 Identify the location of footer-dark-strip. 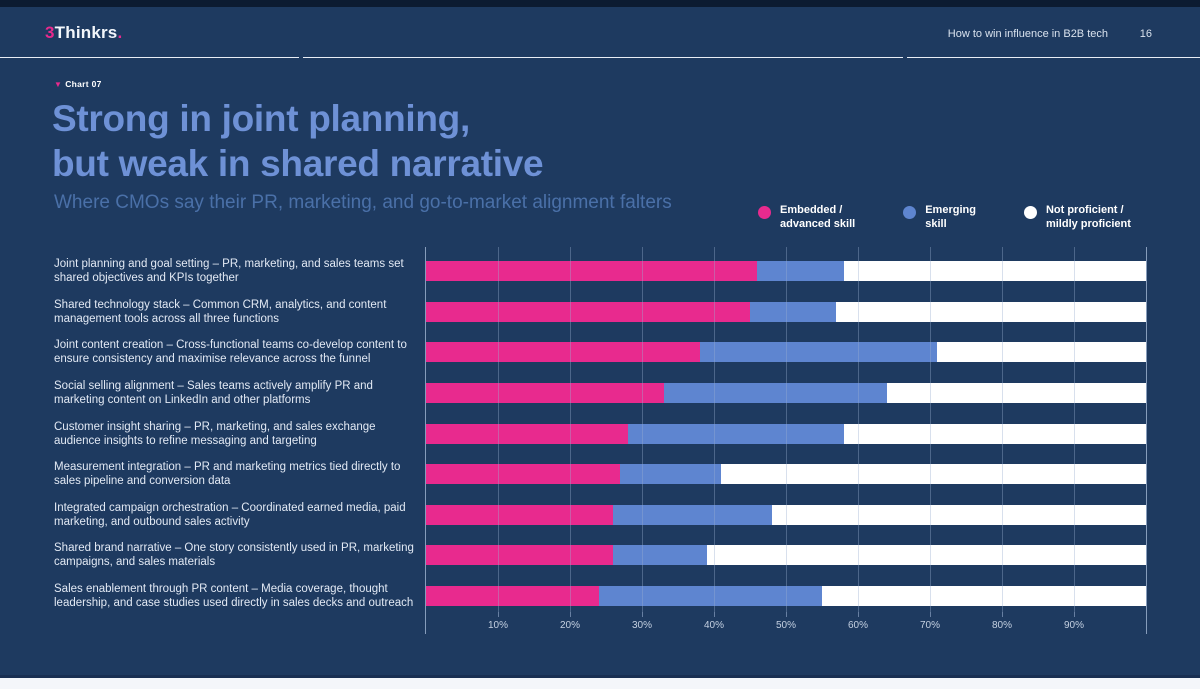
(600, 676).